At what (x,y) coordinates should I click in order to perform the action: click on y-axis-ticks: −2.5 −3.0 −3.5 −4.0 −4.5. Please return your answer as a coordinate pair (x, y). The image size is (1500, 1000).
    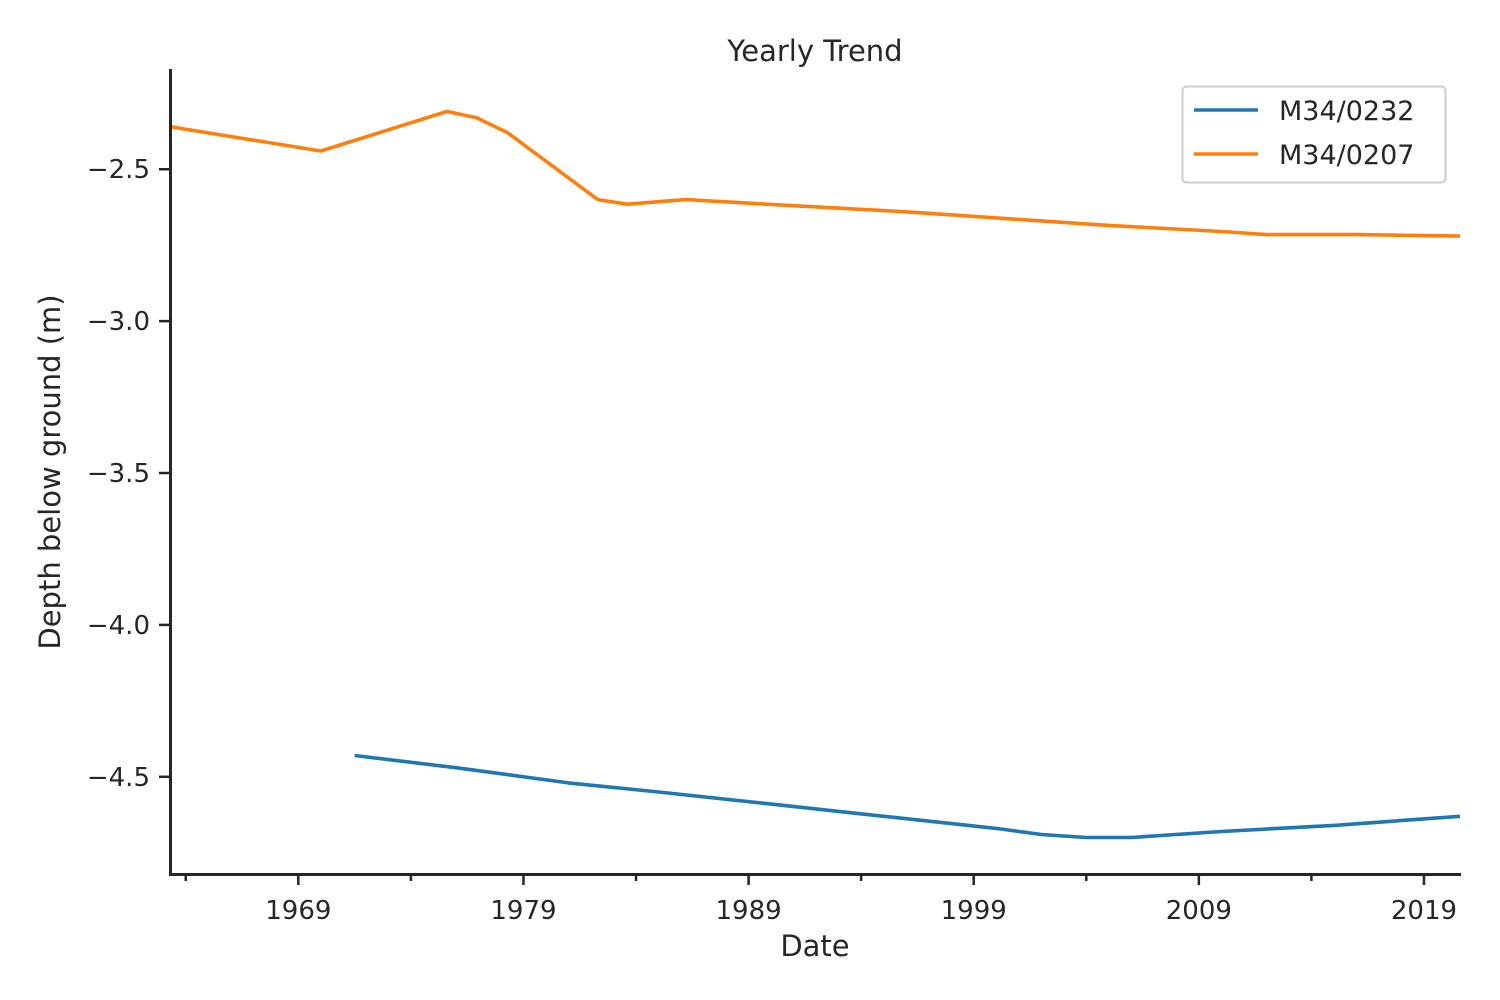
    Looking at the image, I should click on (128, 474).